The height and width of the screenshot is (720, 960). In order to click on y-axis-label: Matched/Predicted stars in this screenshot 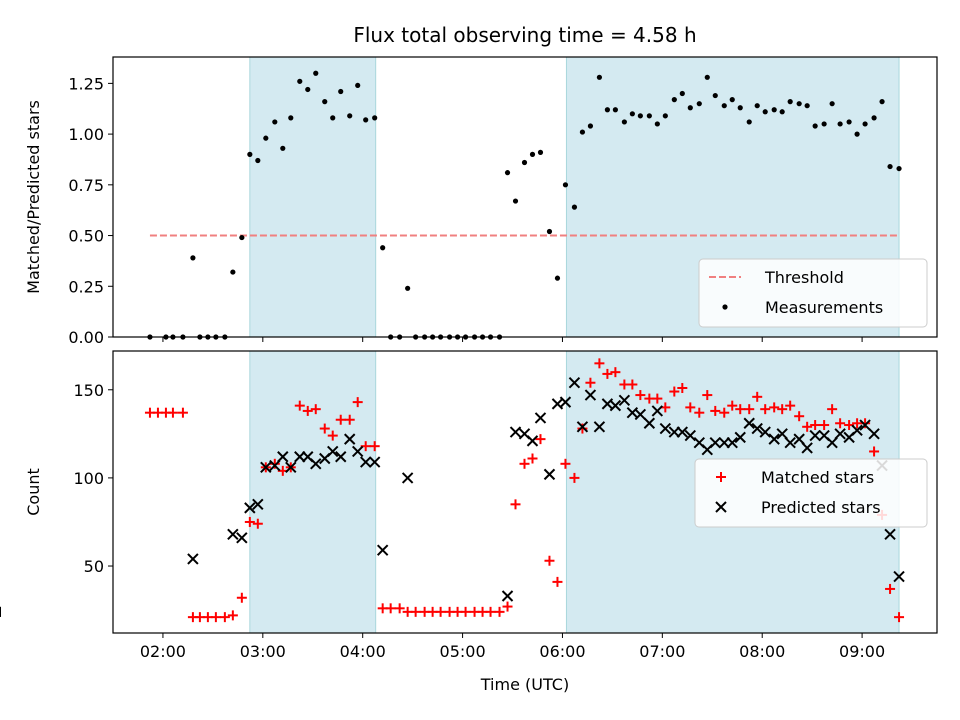, I will do `click(33, 197)`.